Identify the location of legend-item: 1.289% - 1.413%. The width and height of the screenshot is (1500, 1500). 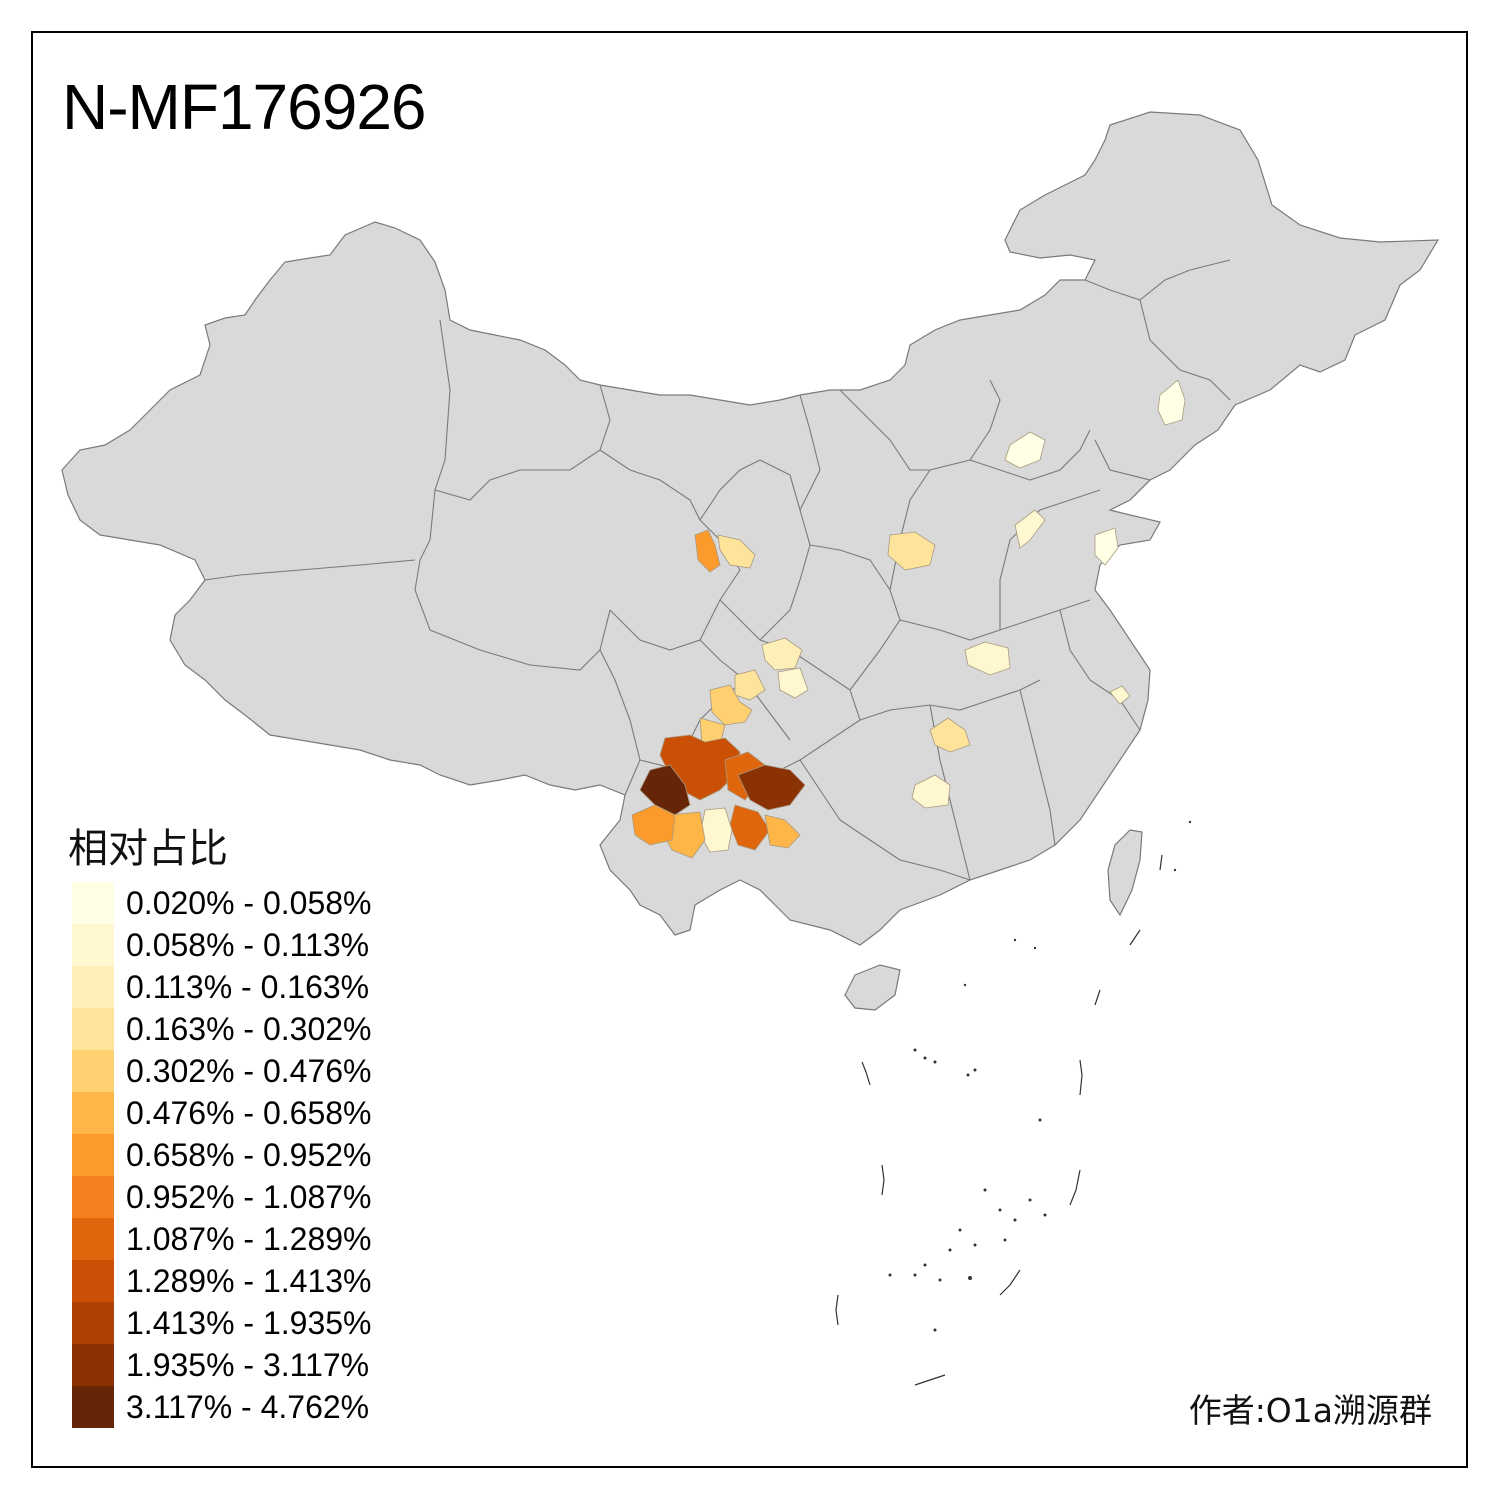
(222, 1281).